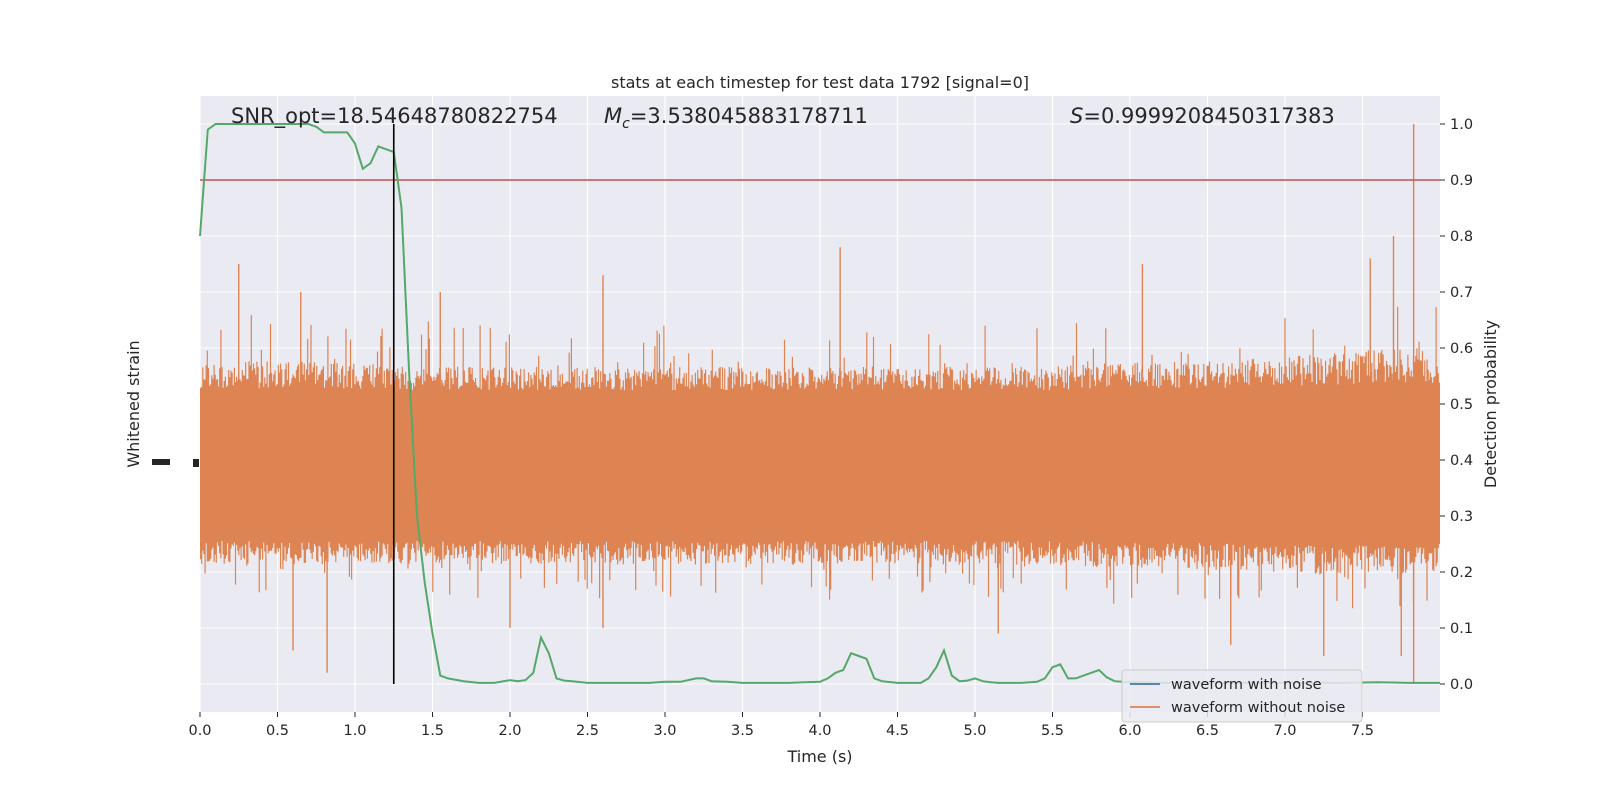 This screenshot has width=1600, height=800. I want to click on left-axis-tick-cluster, so click(161, 462).